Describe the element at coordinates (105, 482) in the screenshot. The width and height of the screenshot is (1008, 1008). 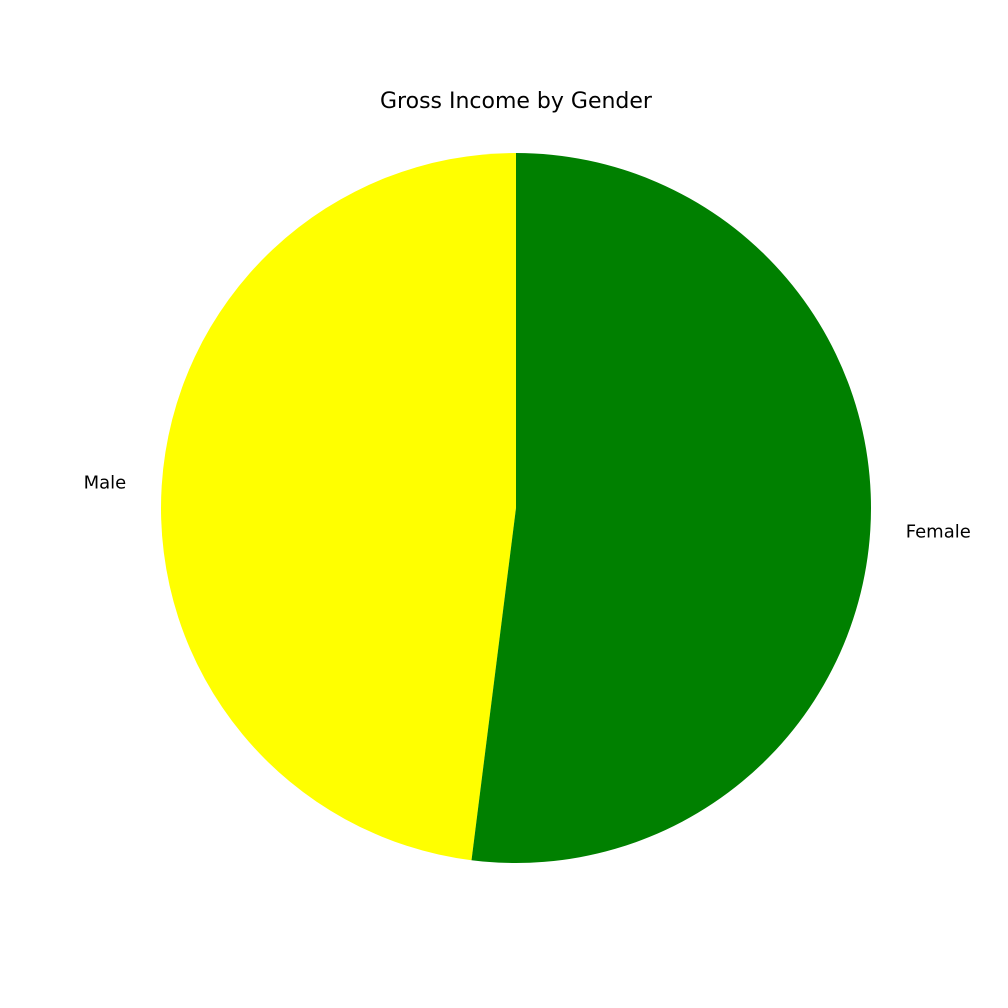
I see `pie-label-male: Male` at that location.